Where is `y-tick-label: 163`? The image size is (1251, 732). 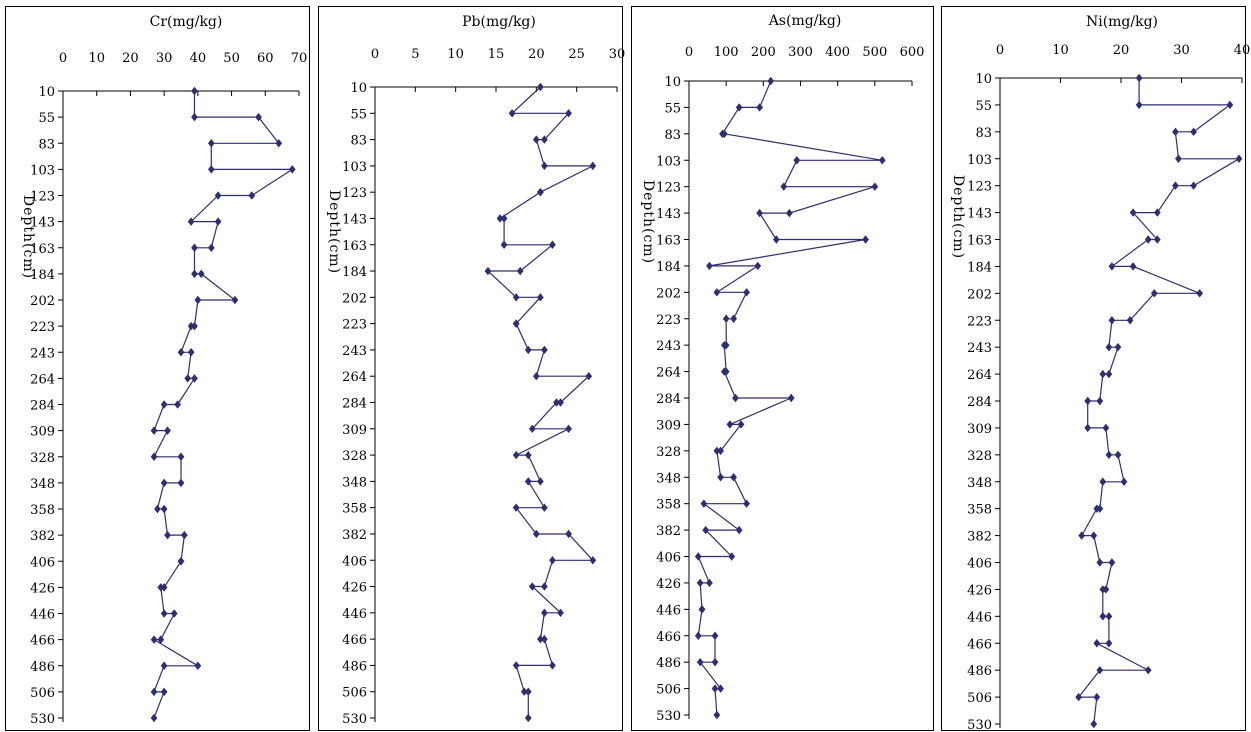 y-tick-label: 163 is located at coordinates (668, 241).